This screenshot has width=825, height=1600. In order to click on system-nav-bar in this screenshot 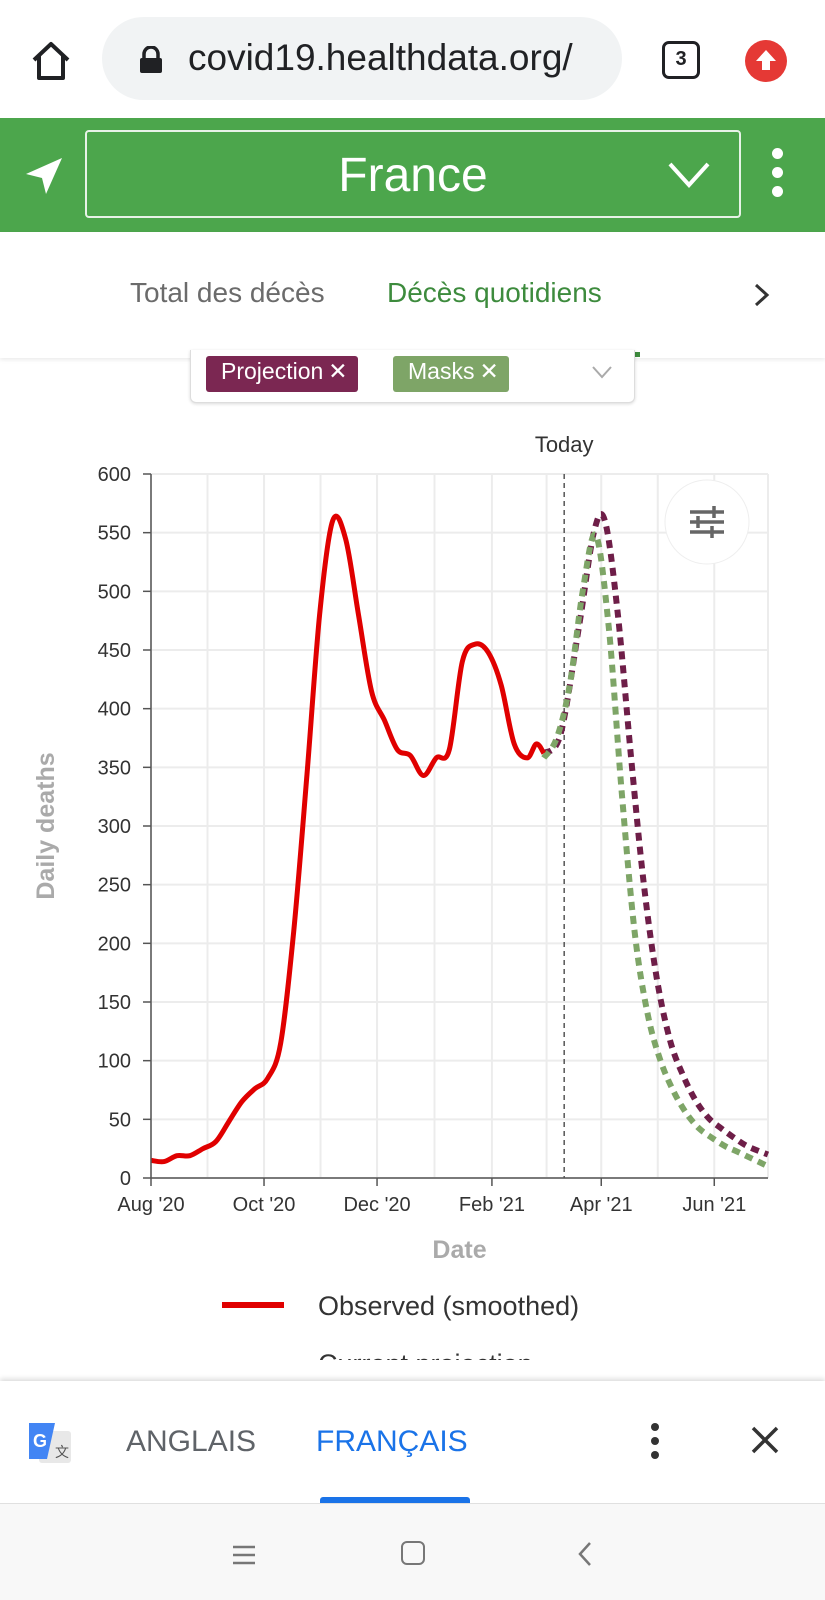, I will do `click(412, 1551)`.